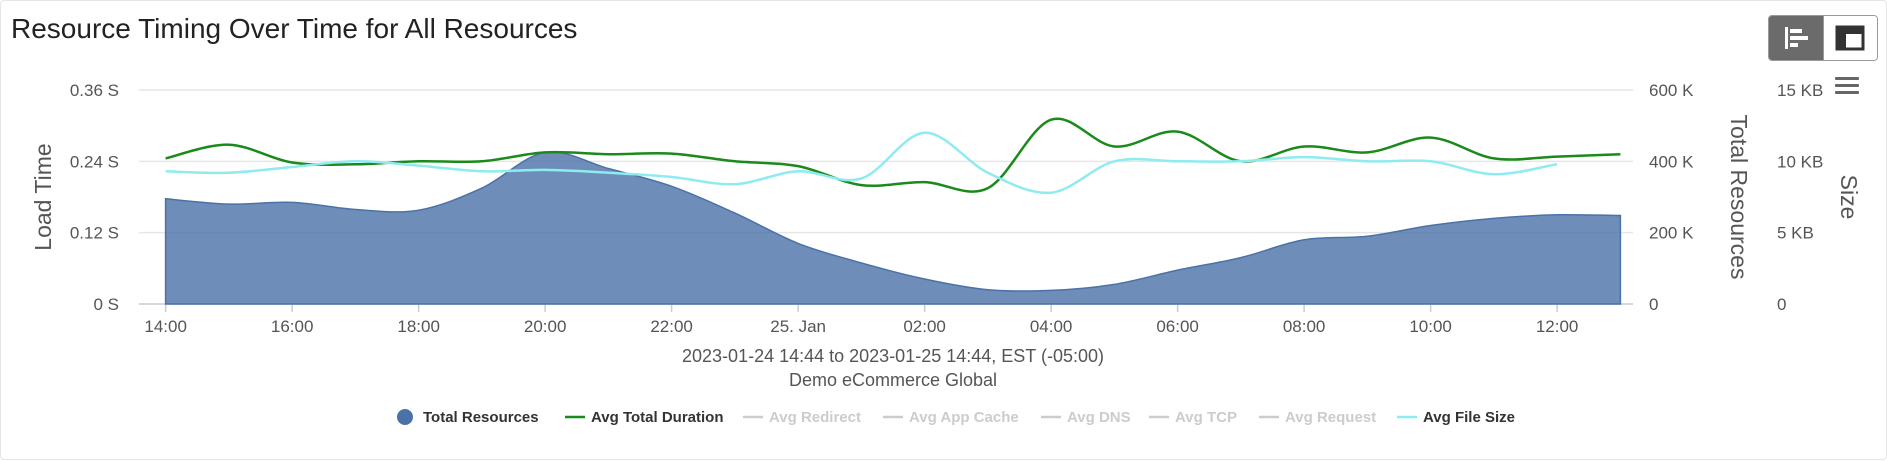  I want to click on view-toggle, so click(1823, 38).